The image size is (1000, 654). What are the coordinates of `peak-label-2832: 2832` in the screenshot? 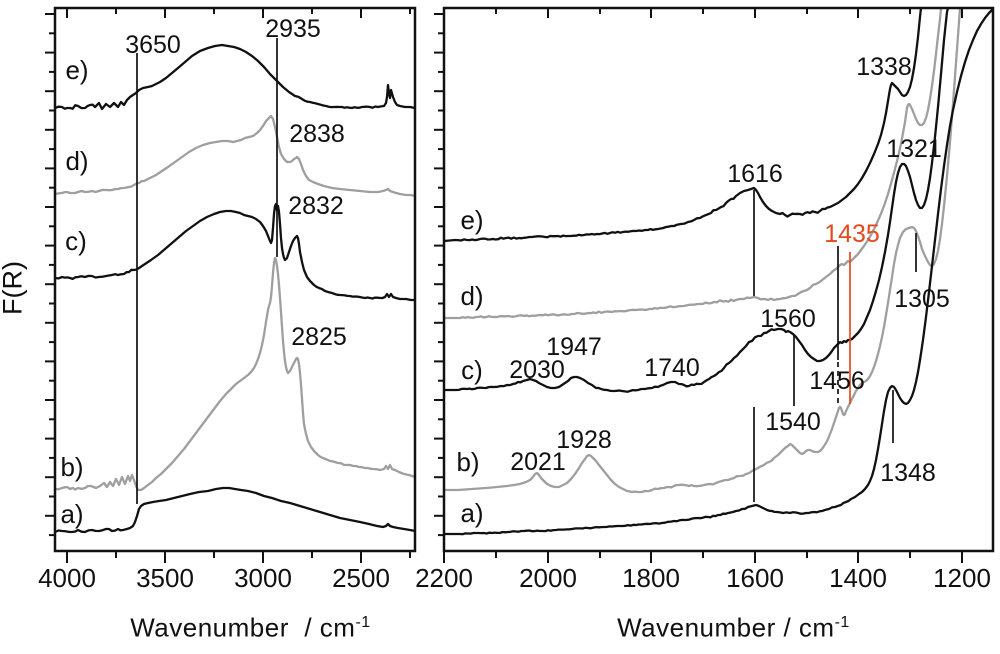 It's located at (316, 206).